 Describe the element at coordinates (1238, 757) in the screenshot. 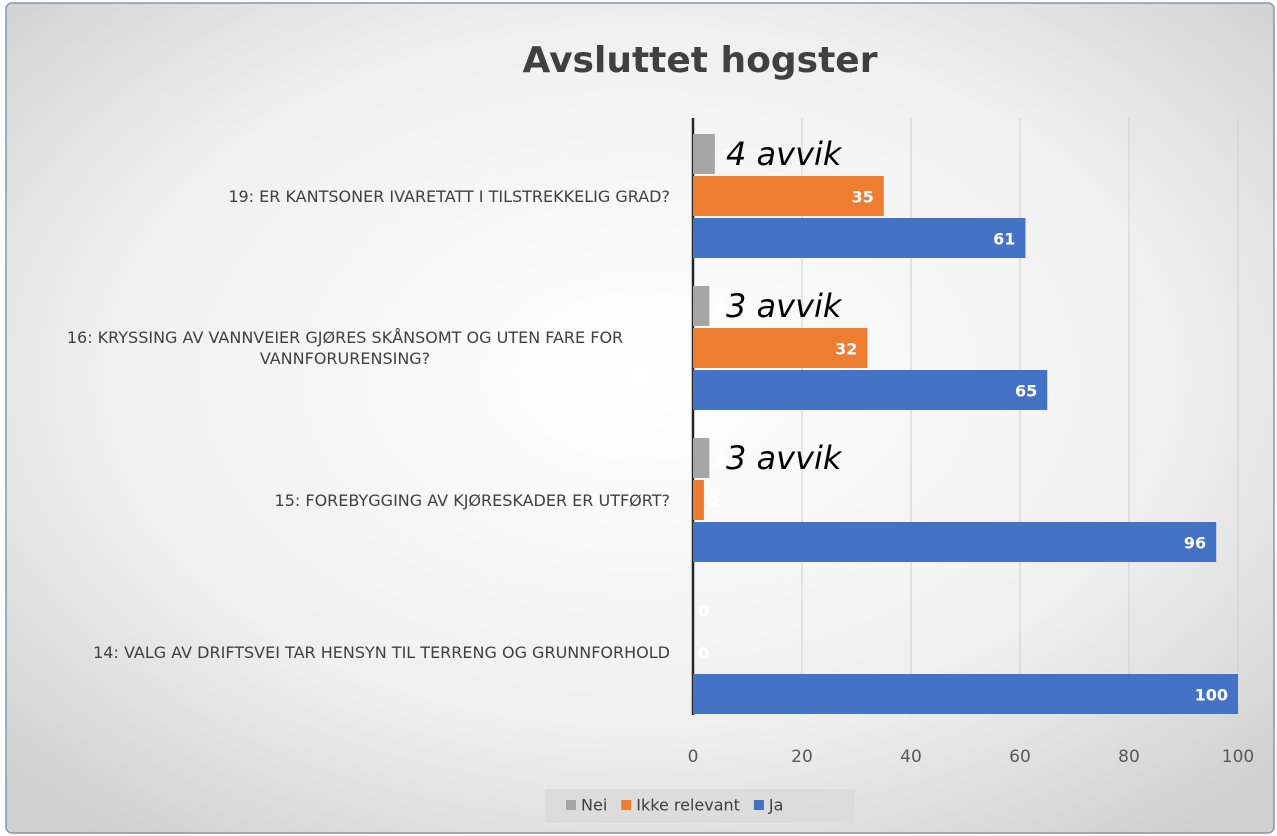

I see `x-tick-label: 100` at that location.